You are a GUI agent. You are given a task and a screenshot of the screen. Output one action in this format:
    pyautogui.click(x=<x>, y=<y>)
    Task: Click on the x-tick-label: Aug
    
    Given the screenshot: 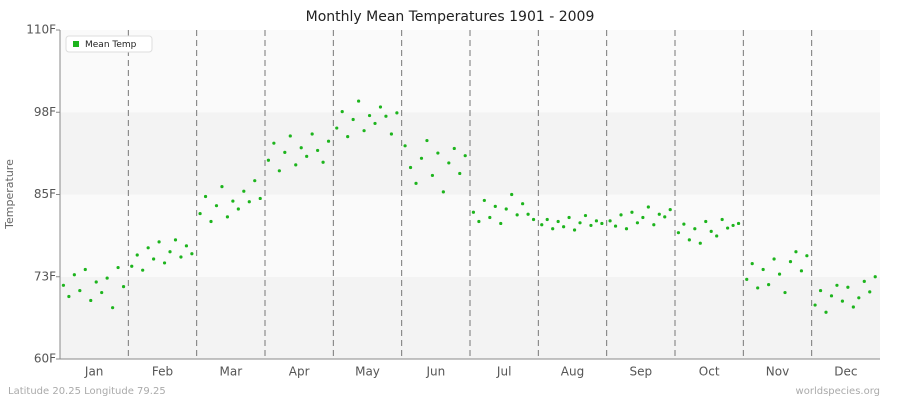 What is the action you would take?
    pyautogui.click(x=572, y=372)
    